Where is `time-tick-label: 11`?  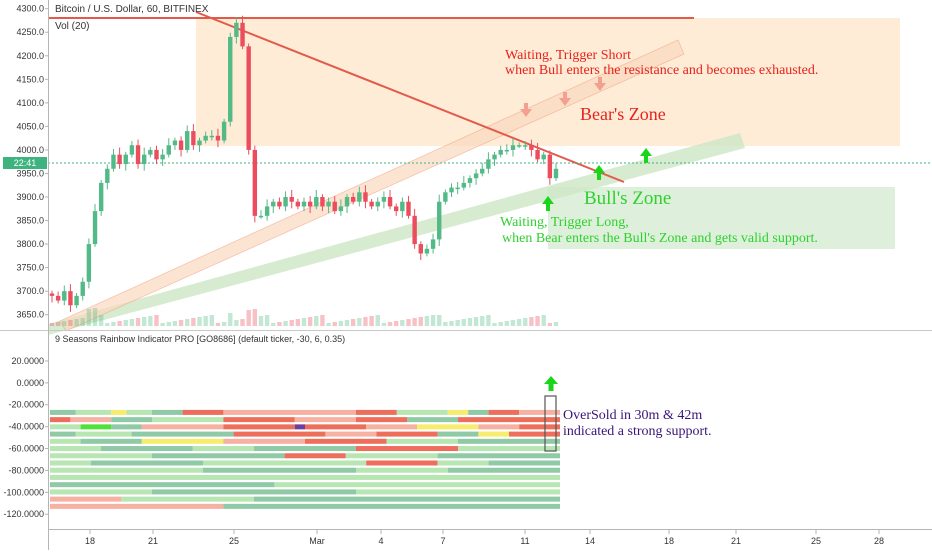
time-tick-label: 11 is located at coordinates (524, 541).